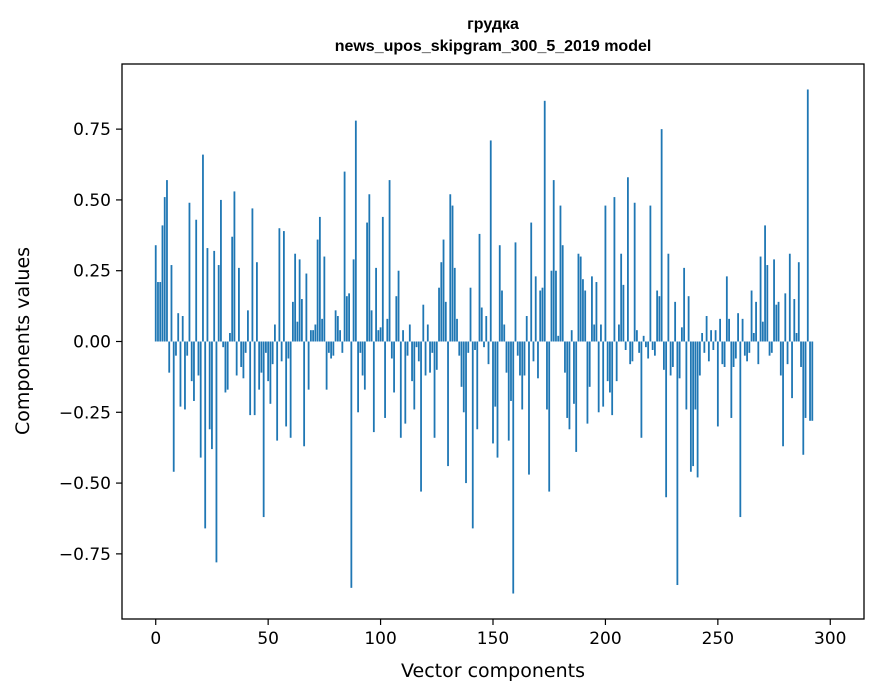 This screenshot has width=880, height=696. What do you see at coordinates (718, 639) in the screenshot?
I see `x-tick-label: 250` at bounding box center [718, 639].